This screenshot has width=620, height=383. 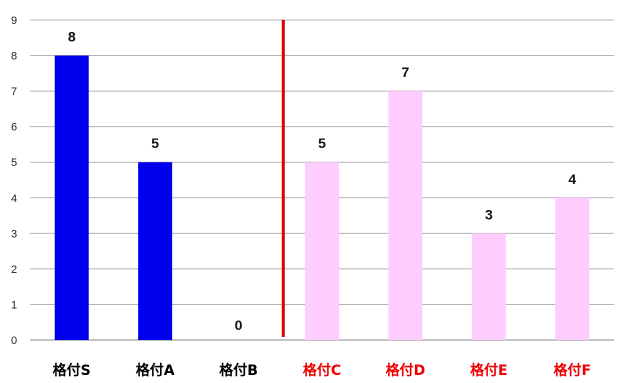 What do you see at coordinates (572, 179) in the screenshot?
I see `data-label: 4` at bounding box center [572, 179].